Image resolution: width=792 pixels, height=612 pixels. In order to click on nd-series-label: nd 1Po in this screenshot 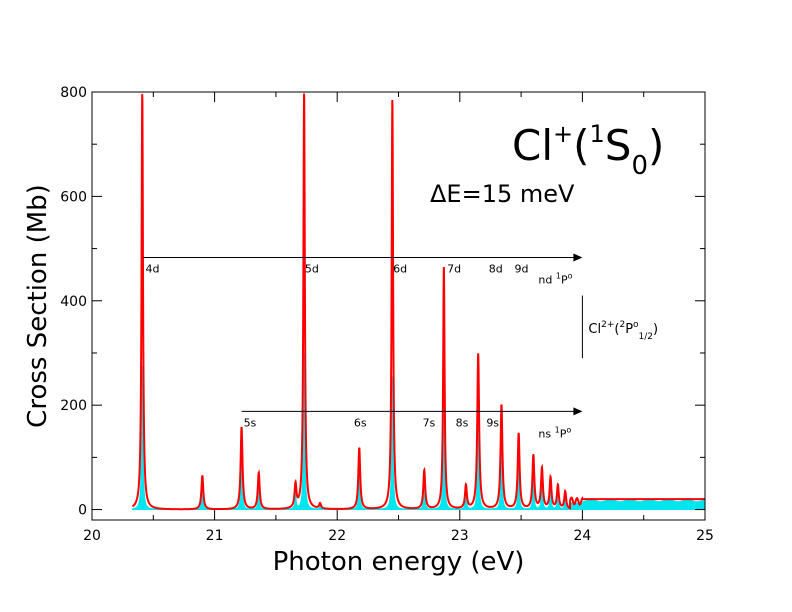, I will do `click(555, 278)`.